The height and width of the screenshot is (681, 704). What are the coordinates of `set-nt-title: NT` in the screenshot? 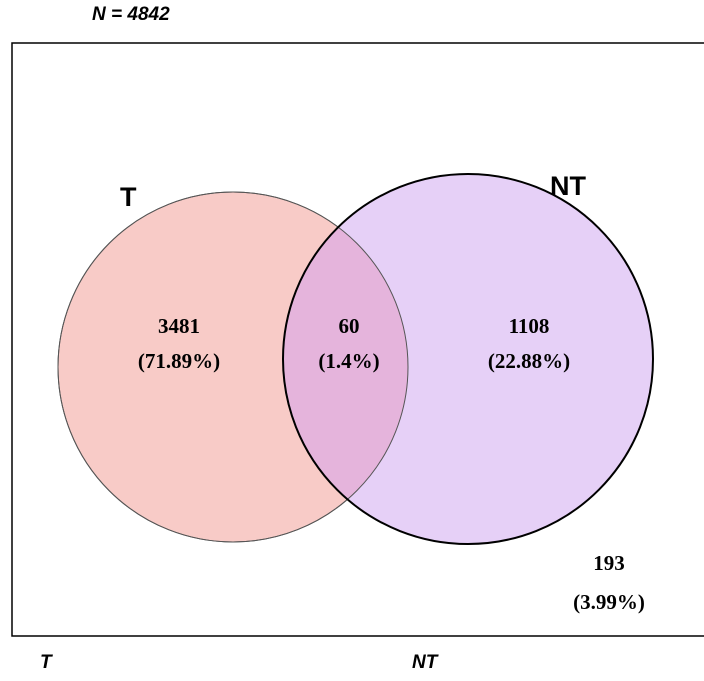 It's located at (568, 186).